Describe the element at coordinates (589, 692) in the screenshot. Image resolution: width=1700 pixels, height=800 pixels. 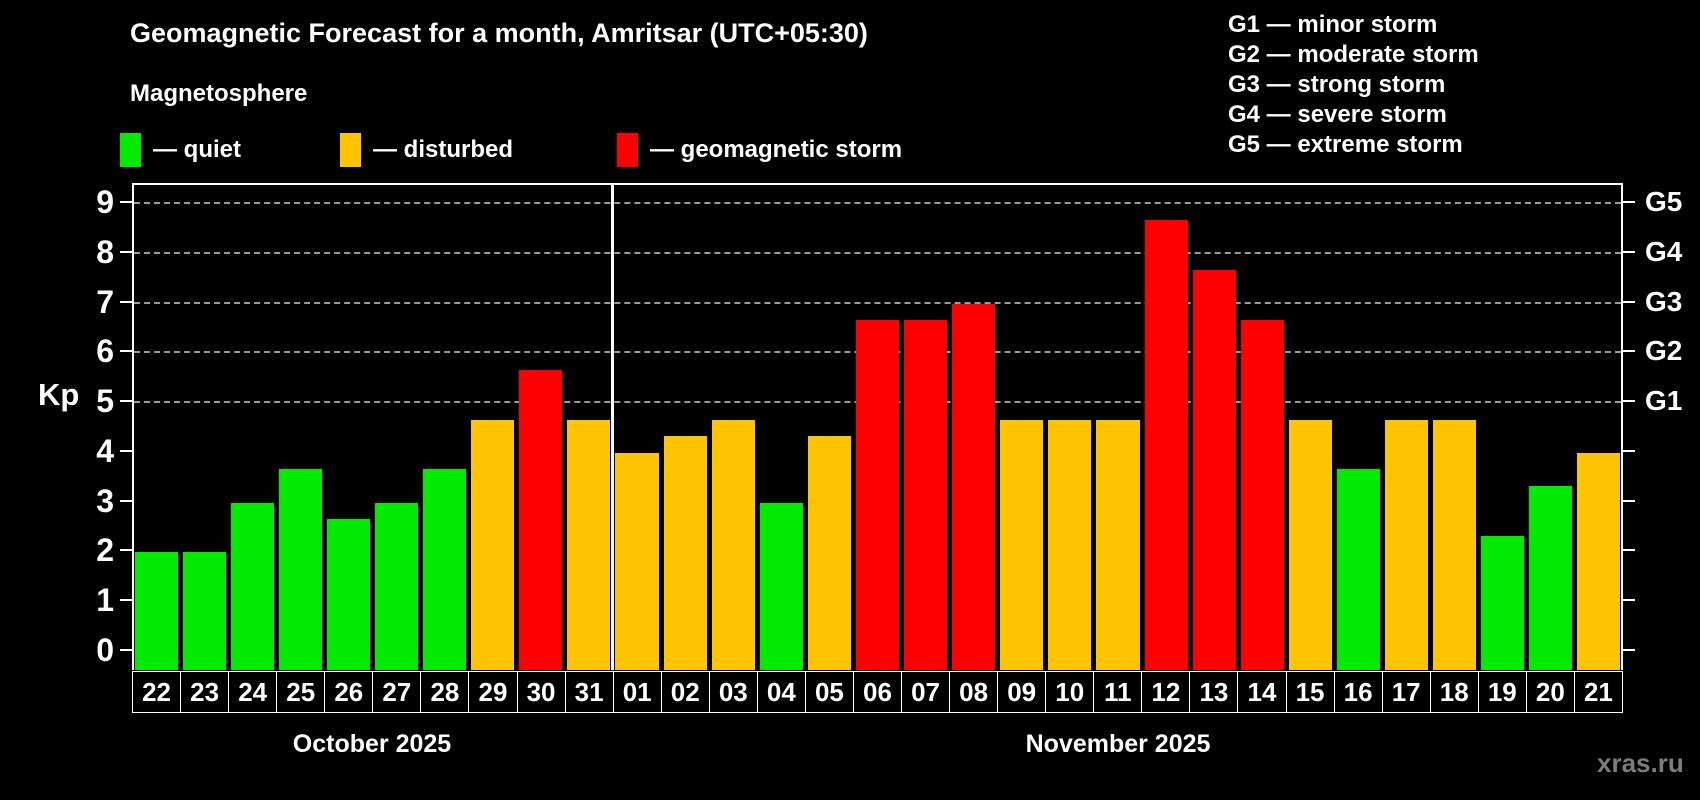
I see `day-label-31: 31` at that location.